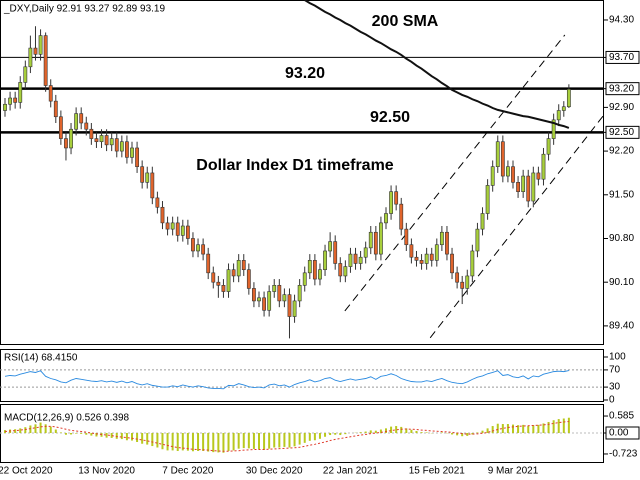 Image resolution: width=640 pixels, height=480 pixels. I want to click on y-tick-label: 89.40, so click(621, 326).